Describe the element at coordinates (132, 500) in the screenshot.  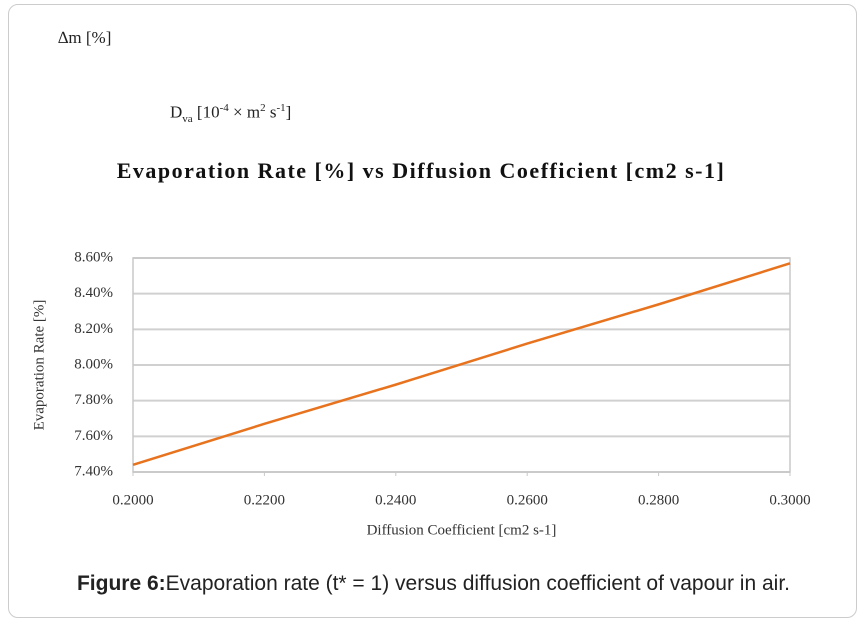
I see `x-tick-label: 0.2000` at that location.